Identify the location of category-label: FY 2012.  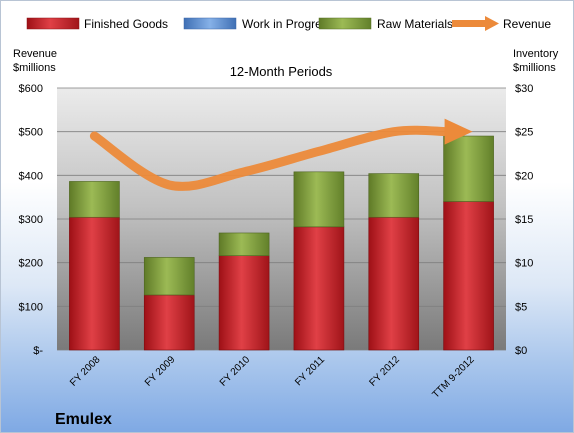
(384, 371).